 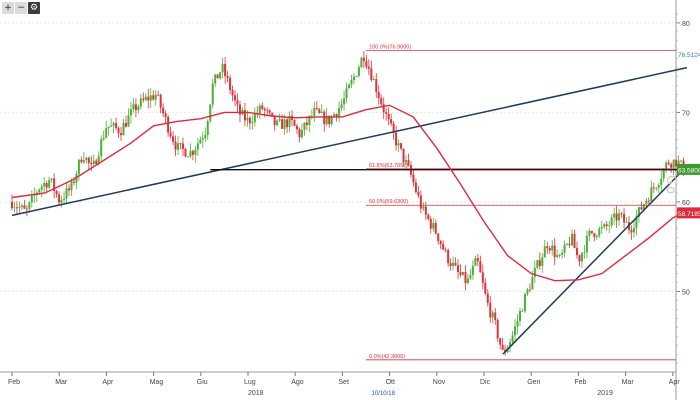 I want to click on fib-level-label: 61.8%(63.7057), so click(x=388, y=166).